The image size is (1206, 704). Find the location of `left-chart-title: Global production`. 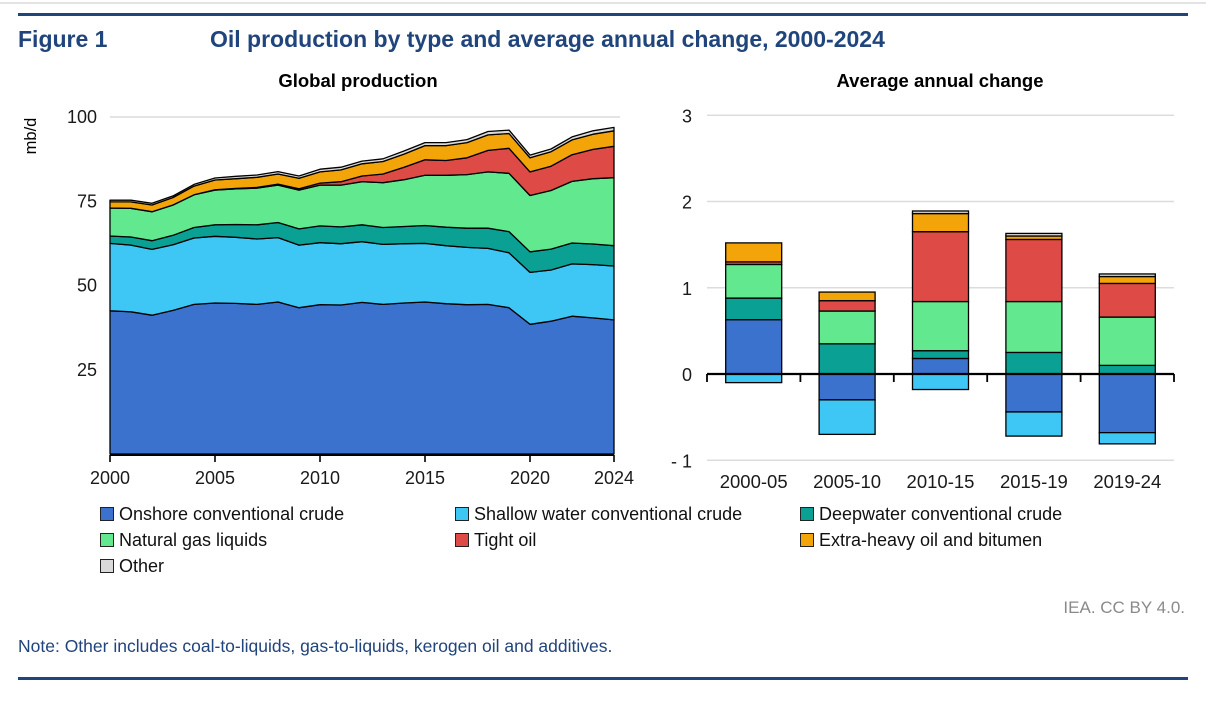

left-chart-title: Global production is located at coordinates (358, 80).